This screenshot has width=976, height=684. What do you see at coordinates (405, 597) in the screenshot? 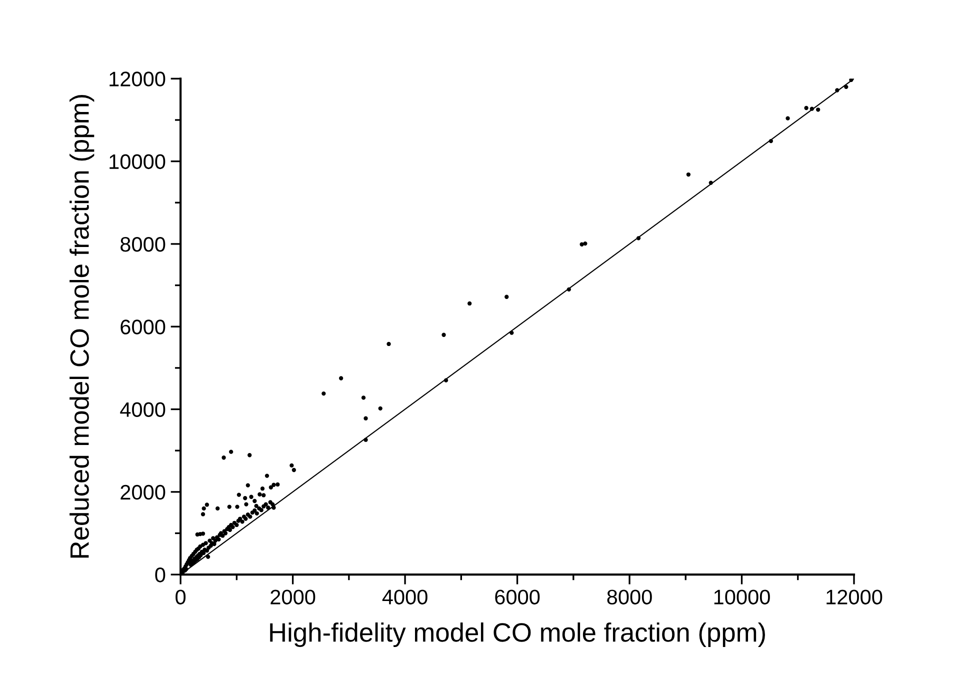
I see `x-tick-label: 4000` at bounding box center [405, 597].